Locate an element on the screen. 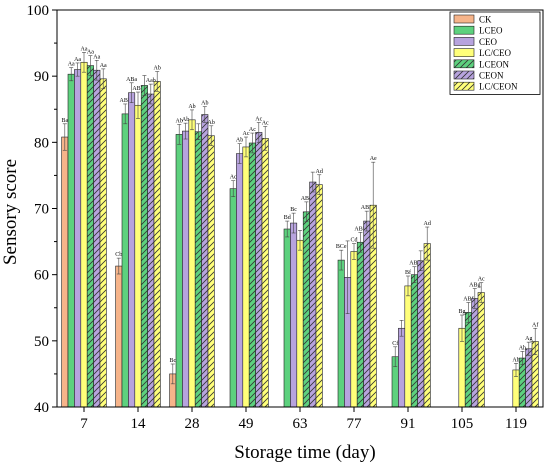 This screenshot has height=469, width=550. x-tick-label: 49 is located at coordinates (246, 424).